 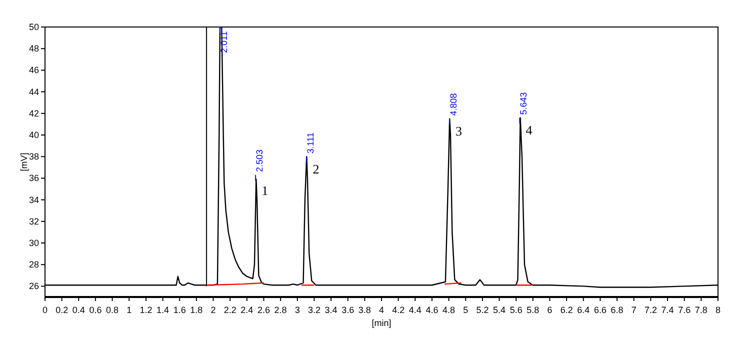 I want to click on x-tick-label: 5.2, so click(x=482, y=310).